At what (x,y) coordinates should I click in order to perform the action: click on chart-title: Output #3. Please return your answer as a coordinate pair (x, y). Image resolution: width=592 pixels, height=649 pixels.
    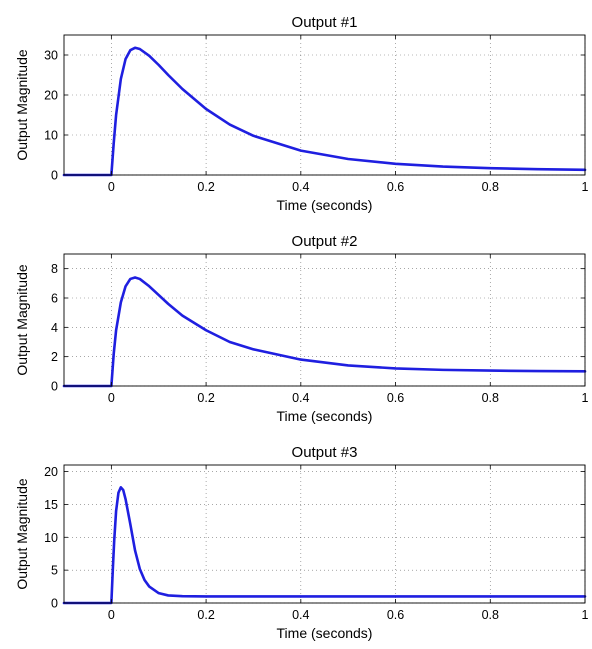
    Looking at the image, I should click on (325, 452).